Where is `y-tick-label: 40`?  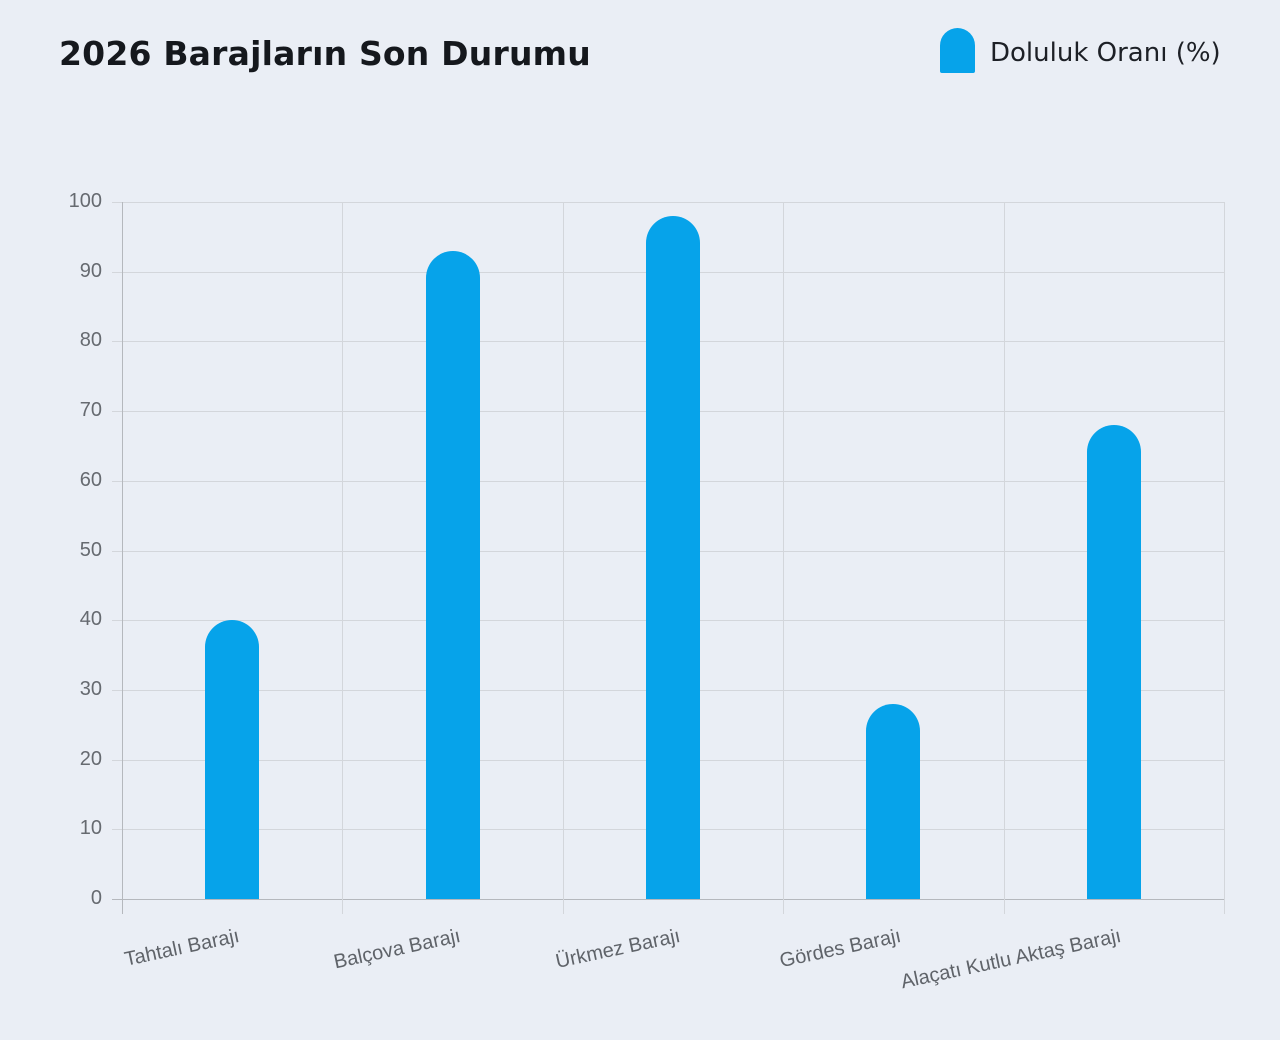 y-tick-label: 40 is located at coordinates (90, 619).